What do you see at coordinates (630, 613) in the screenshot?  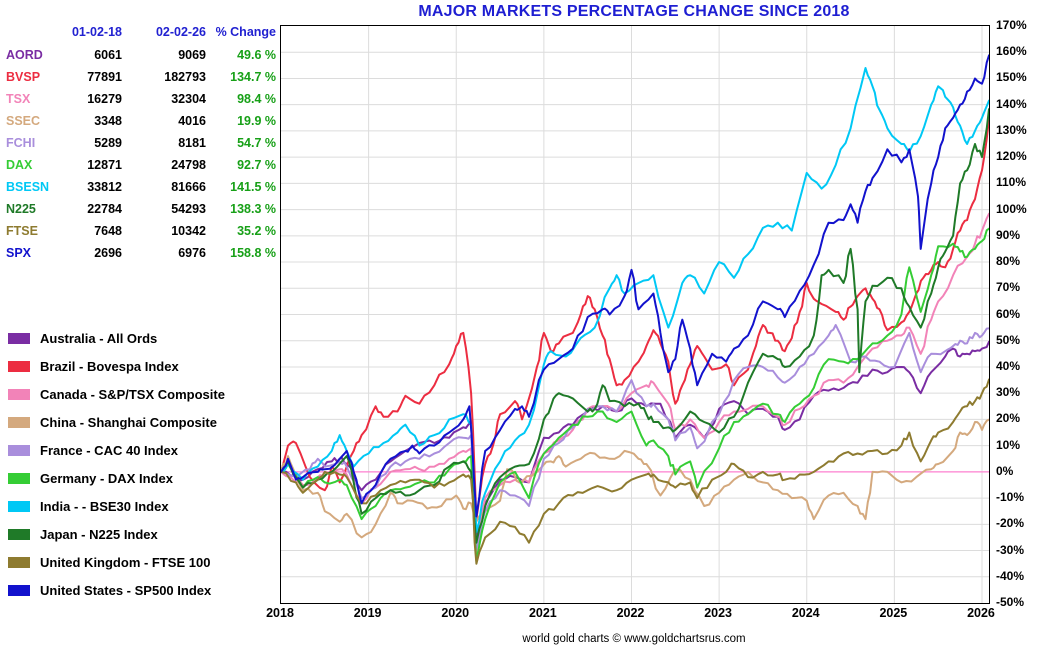 I see `x-axis-label: 2022` at bounding box center [630, 613].